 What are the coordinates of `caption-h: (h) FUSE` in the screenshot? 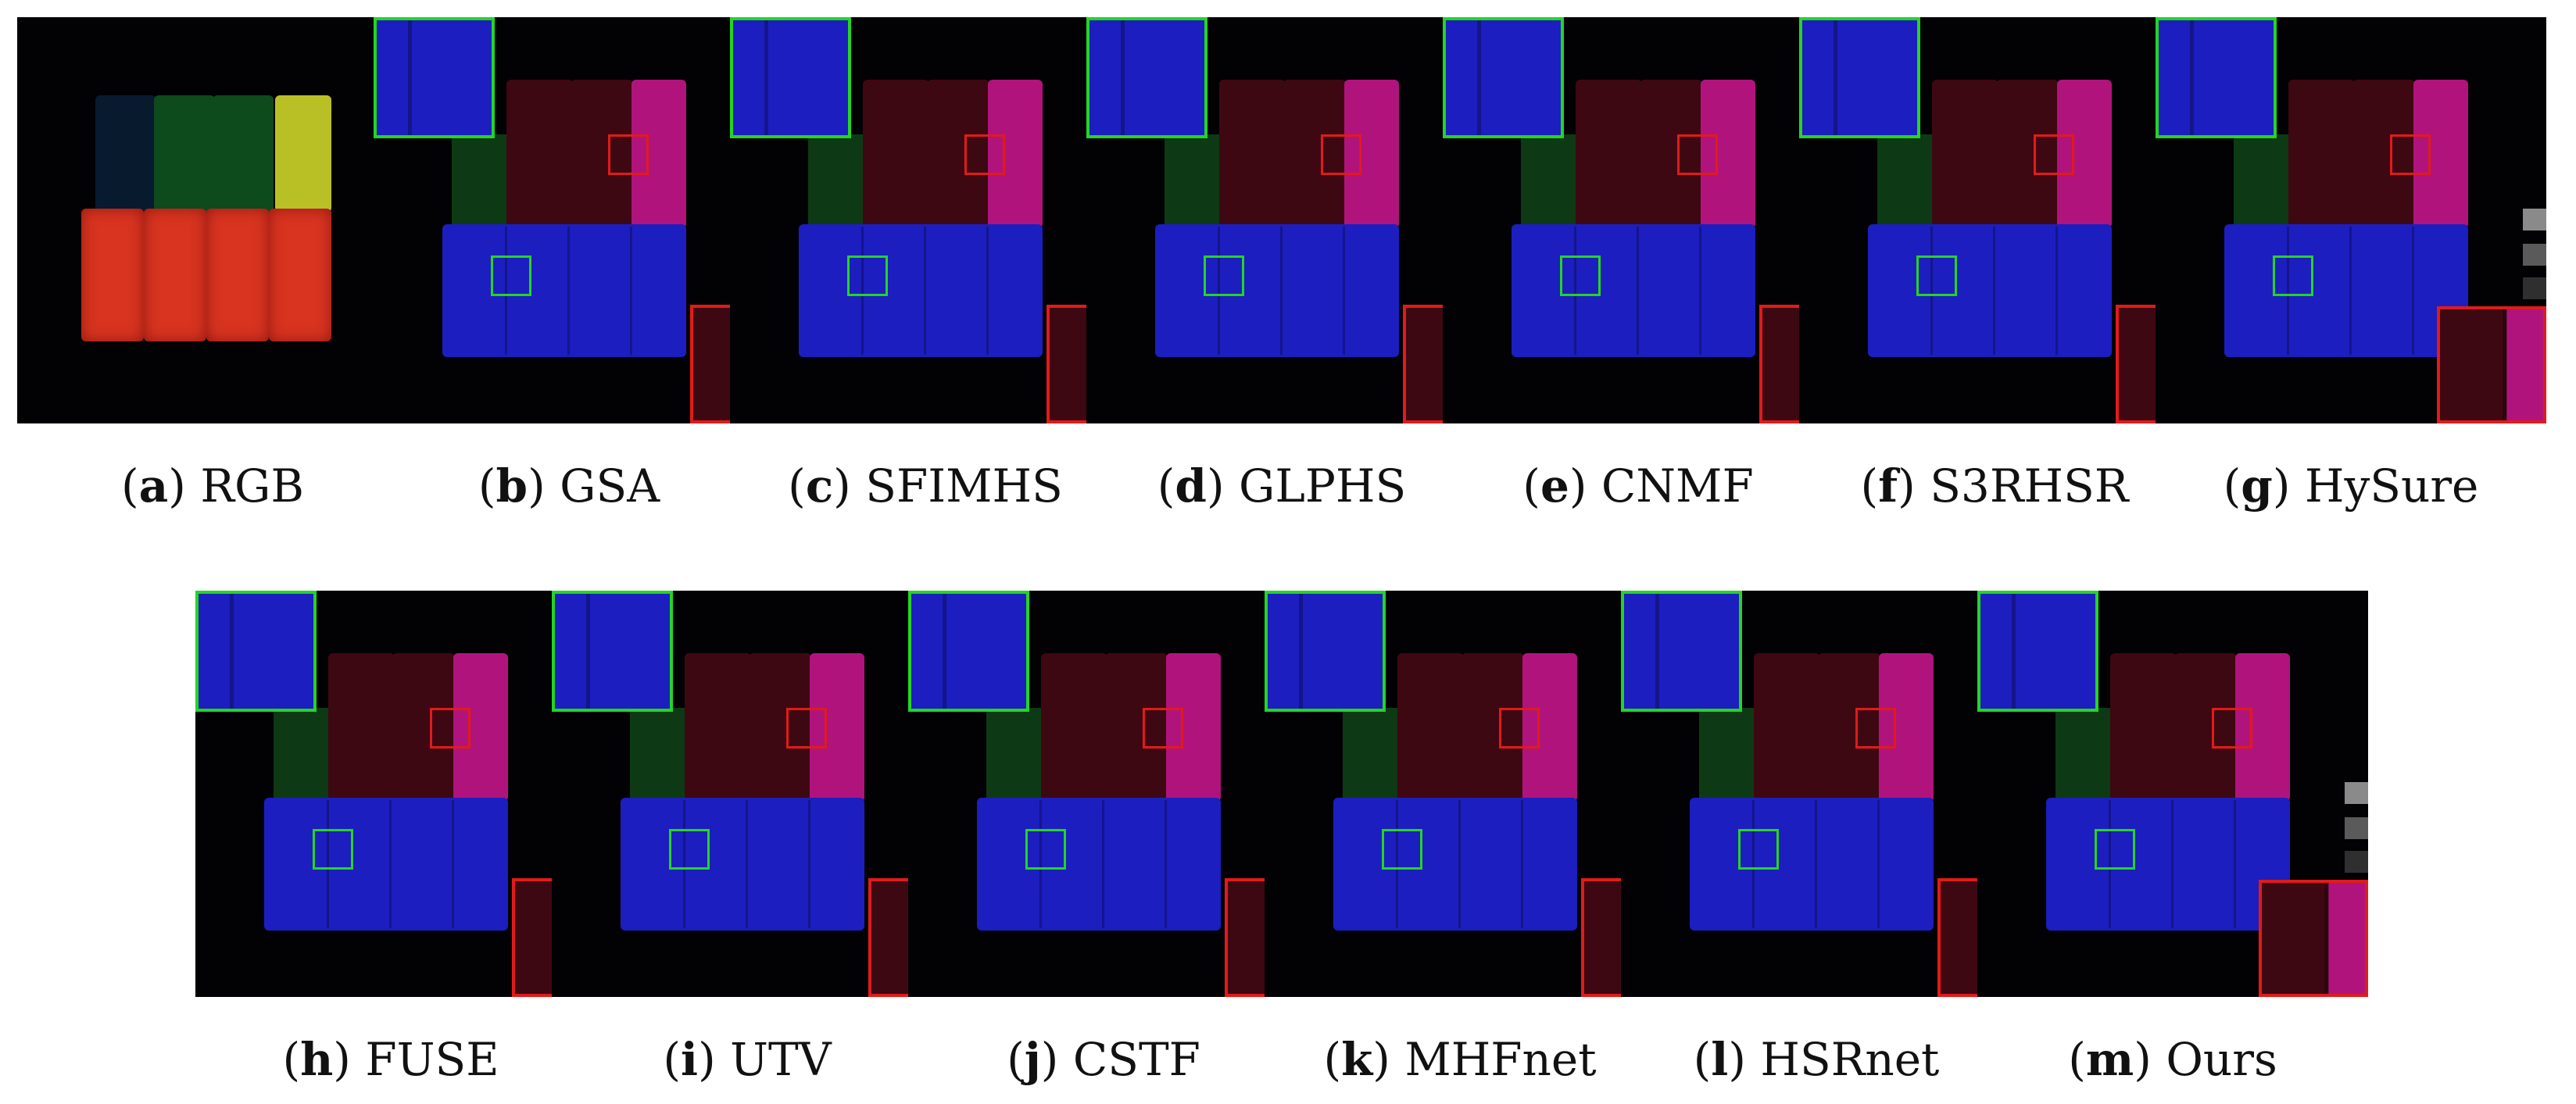 It's located at (390, 1059).